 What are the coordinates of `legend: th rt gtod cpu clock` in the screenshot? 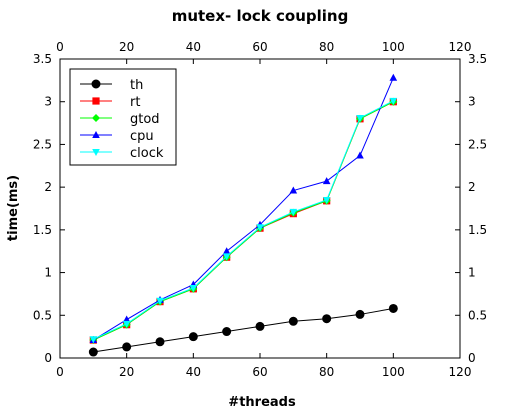 It's located at (123, 117).